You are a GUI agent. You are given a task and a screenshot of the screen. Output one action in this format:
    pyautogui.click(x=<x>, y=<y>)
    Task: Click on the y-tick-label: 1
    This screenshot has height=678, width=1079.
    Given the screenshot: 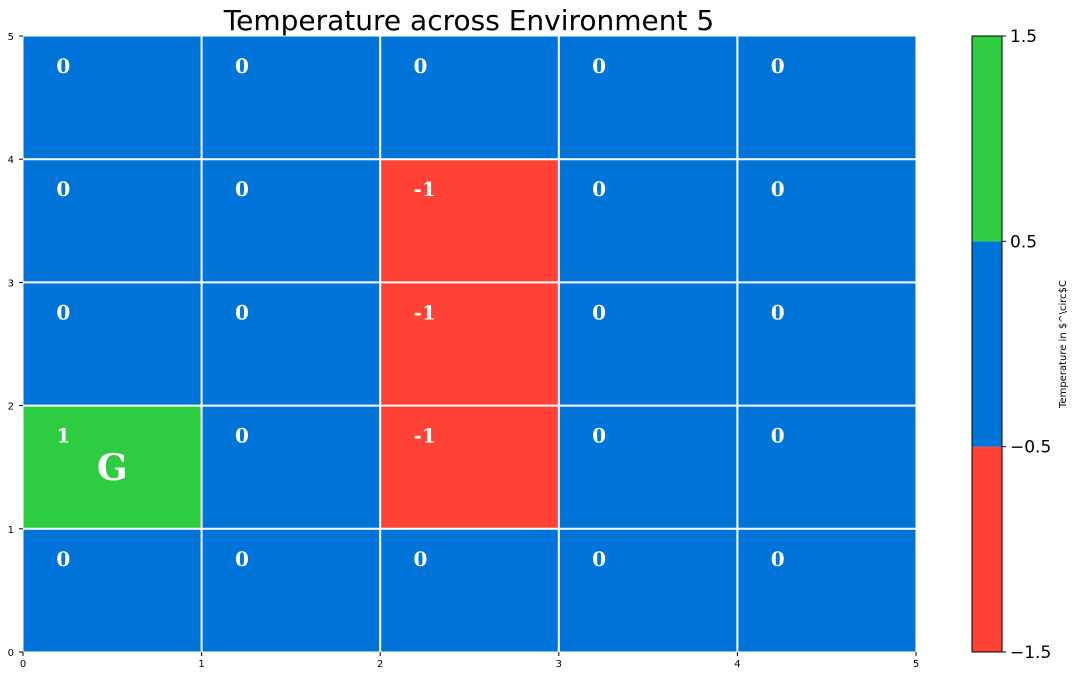 What is the action you would take?
    pyautogui.click(x=11, y=530)
    